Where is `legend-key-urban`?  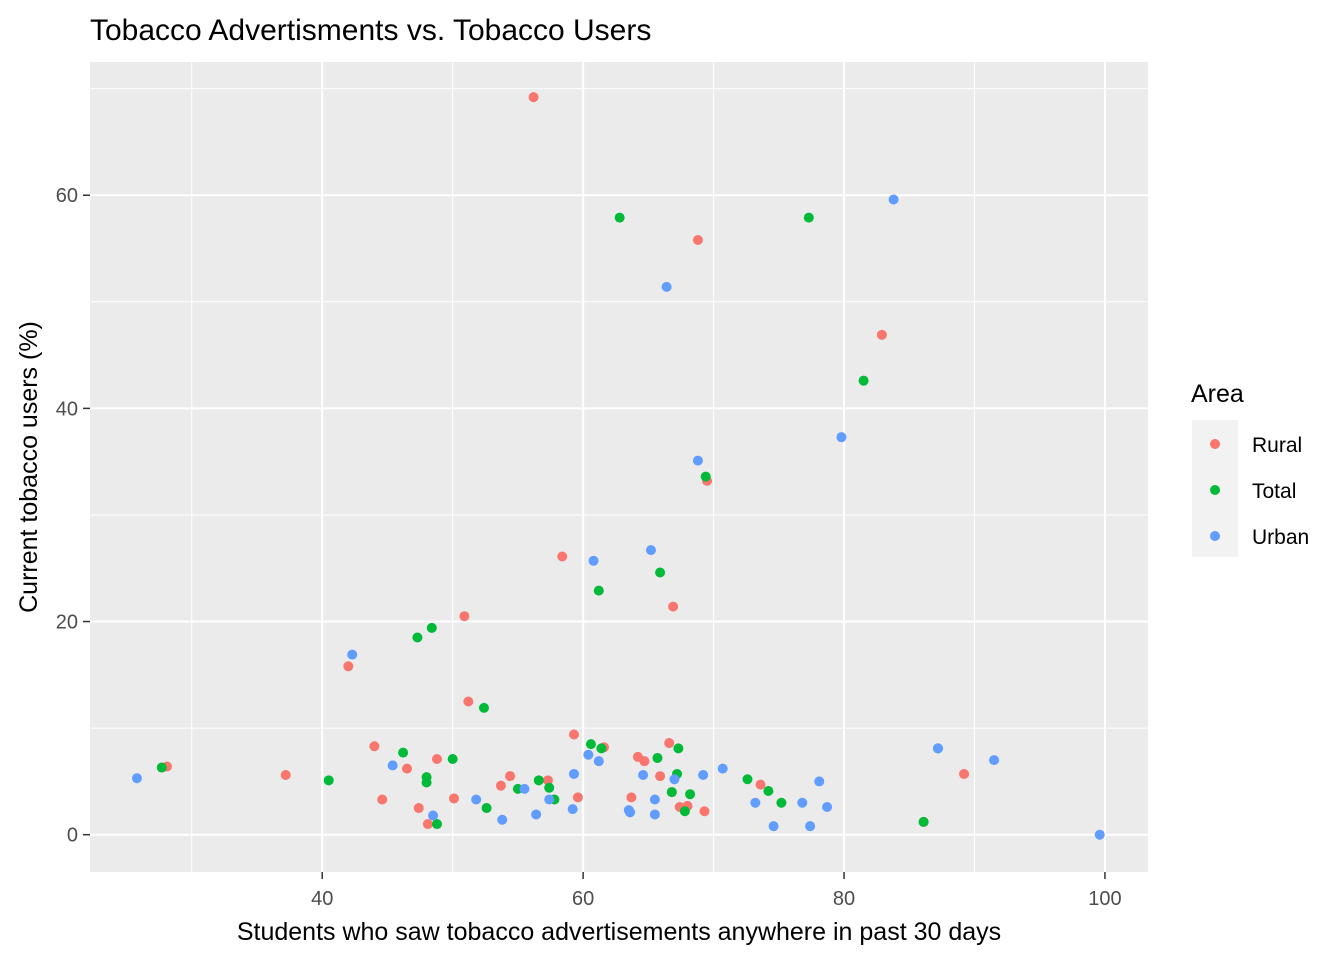
legend-key-urban is located at coordinates (1215, 536).